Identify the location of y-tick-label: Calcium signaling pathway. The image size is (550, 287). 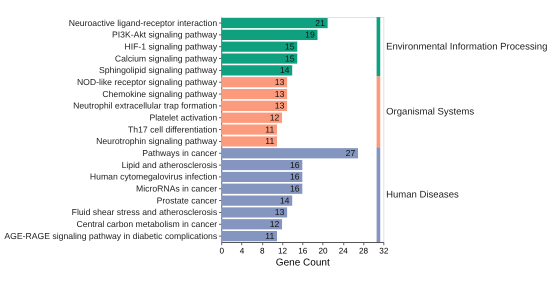
(166, 58).